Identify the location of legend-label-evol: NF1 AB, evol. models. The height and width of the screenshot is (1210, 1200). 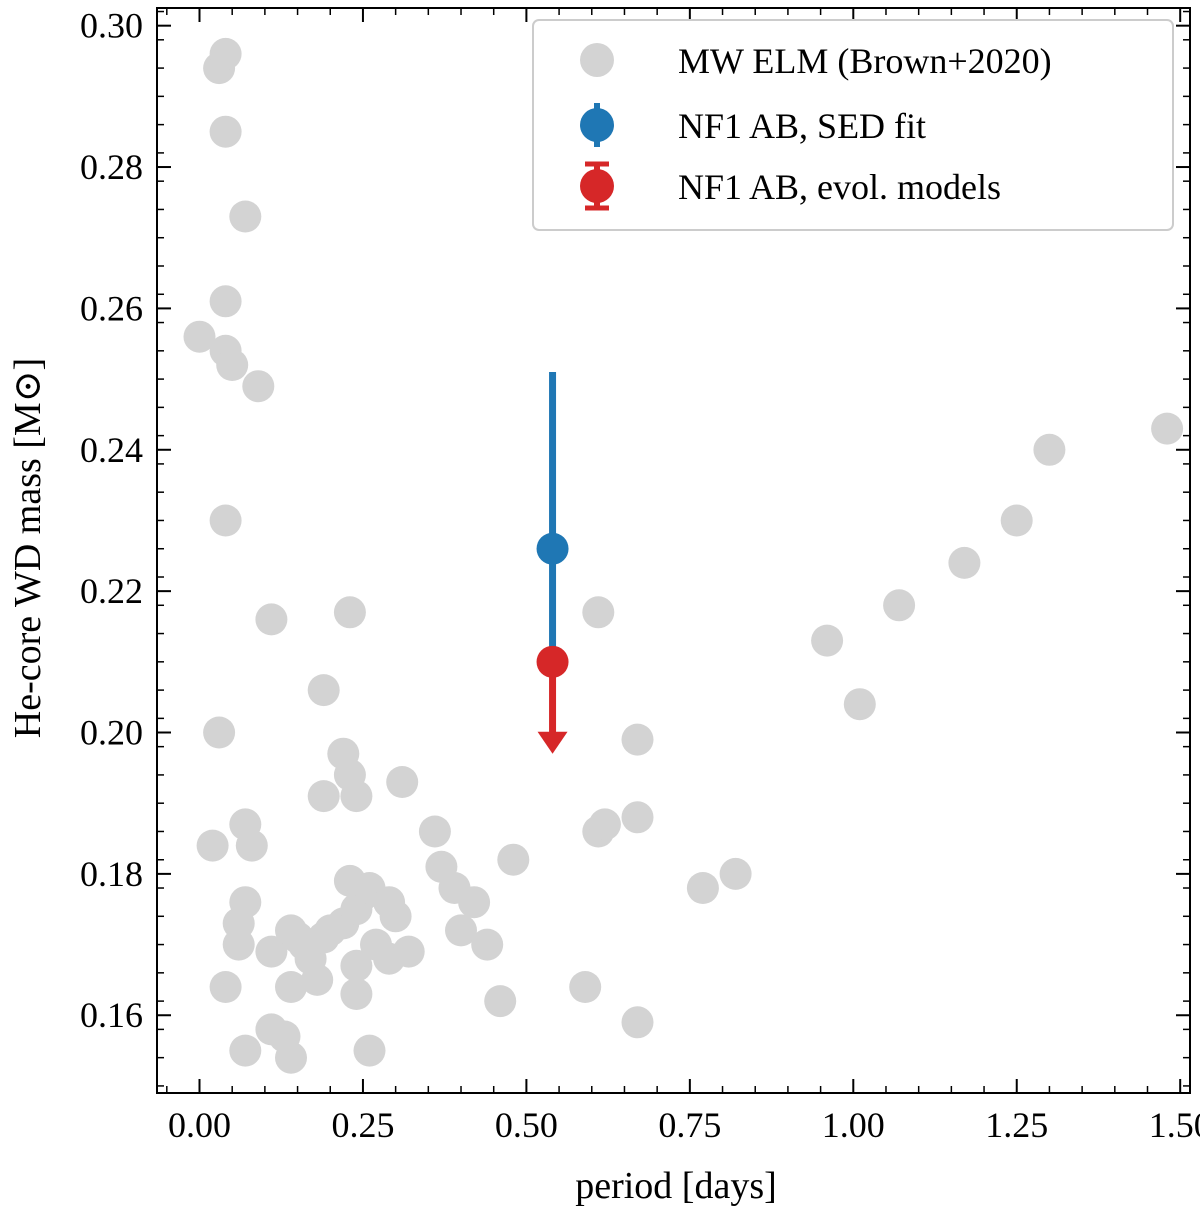
(839, 187).